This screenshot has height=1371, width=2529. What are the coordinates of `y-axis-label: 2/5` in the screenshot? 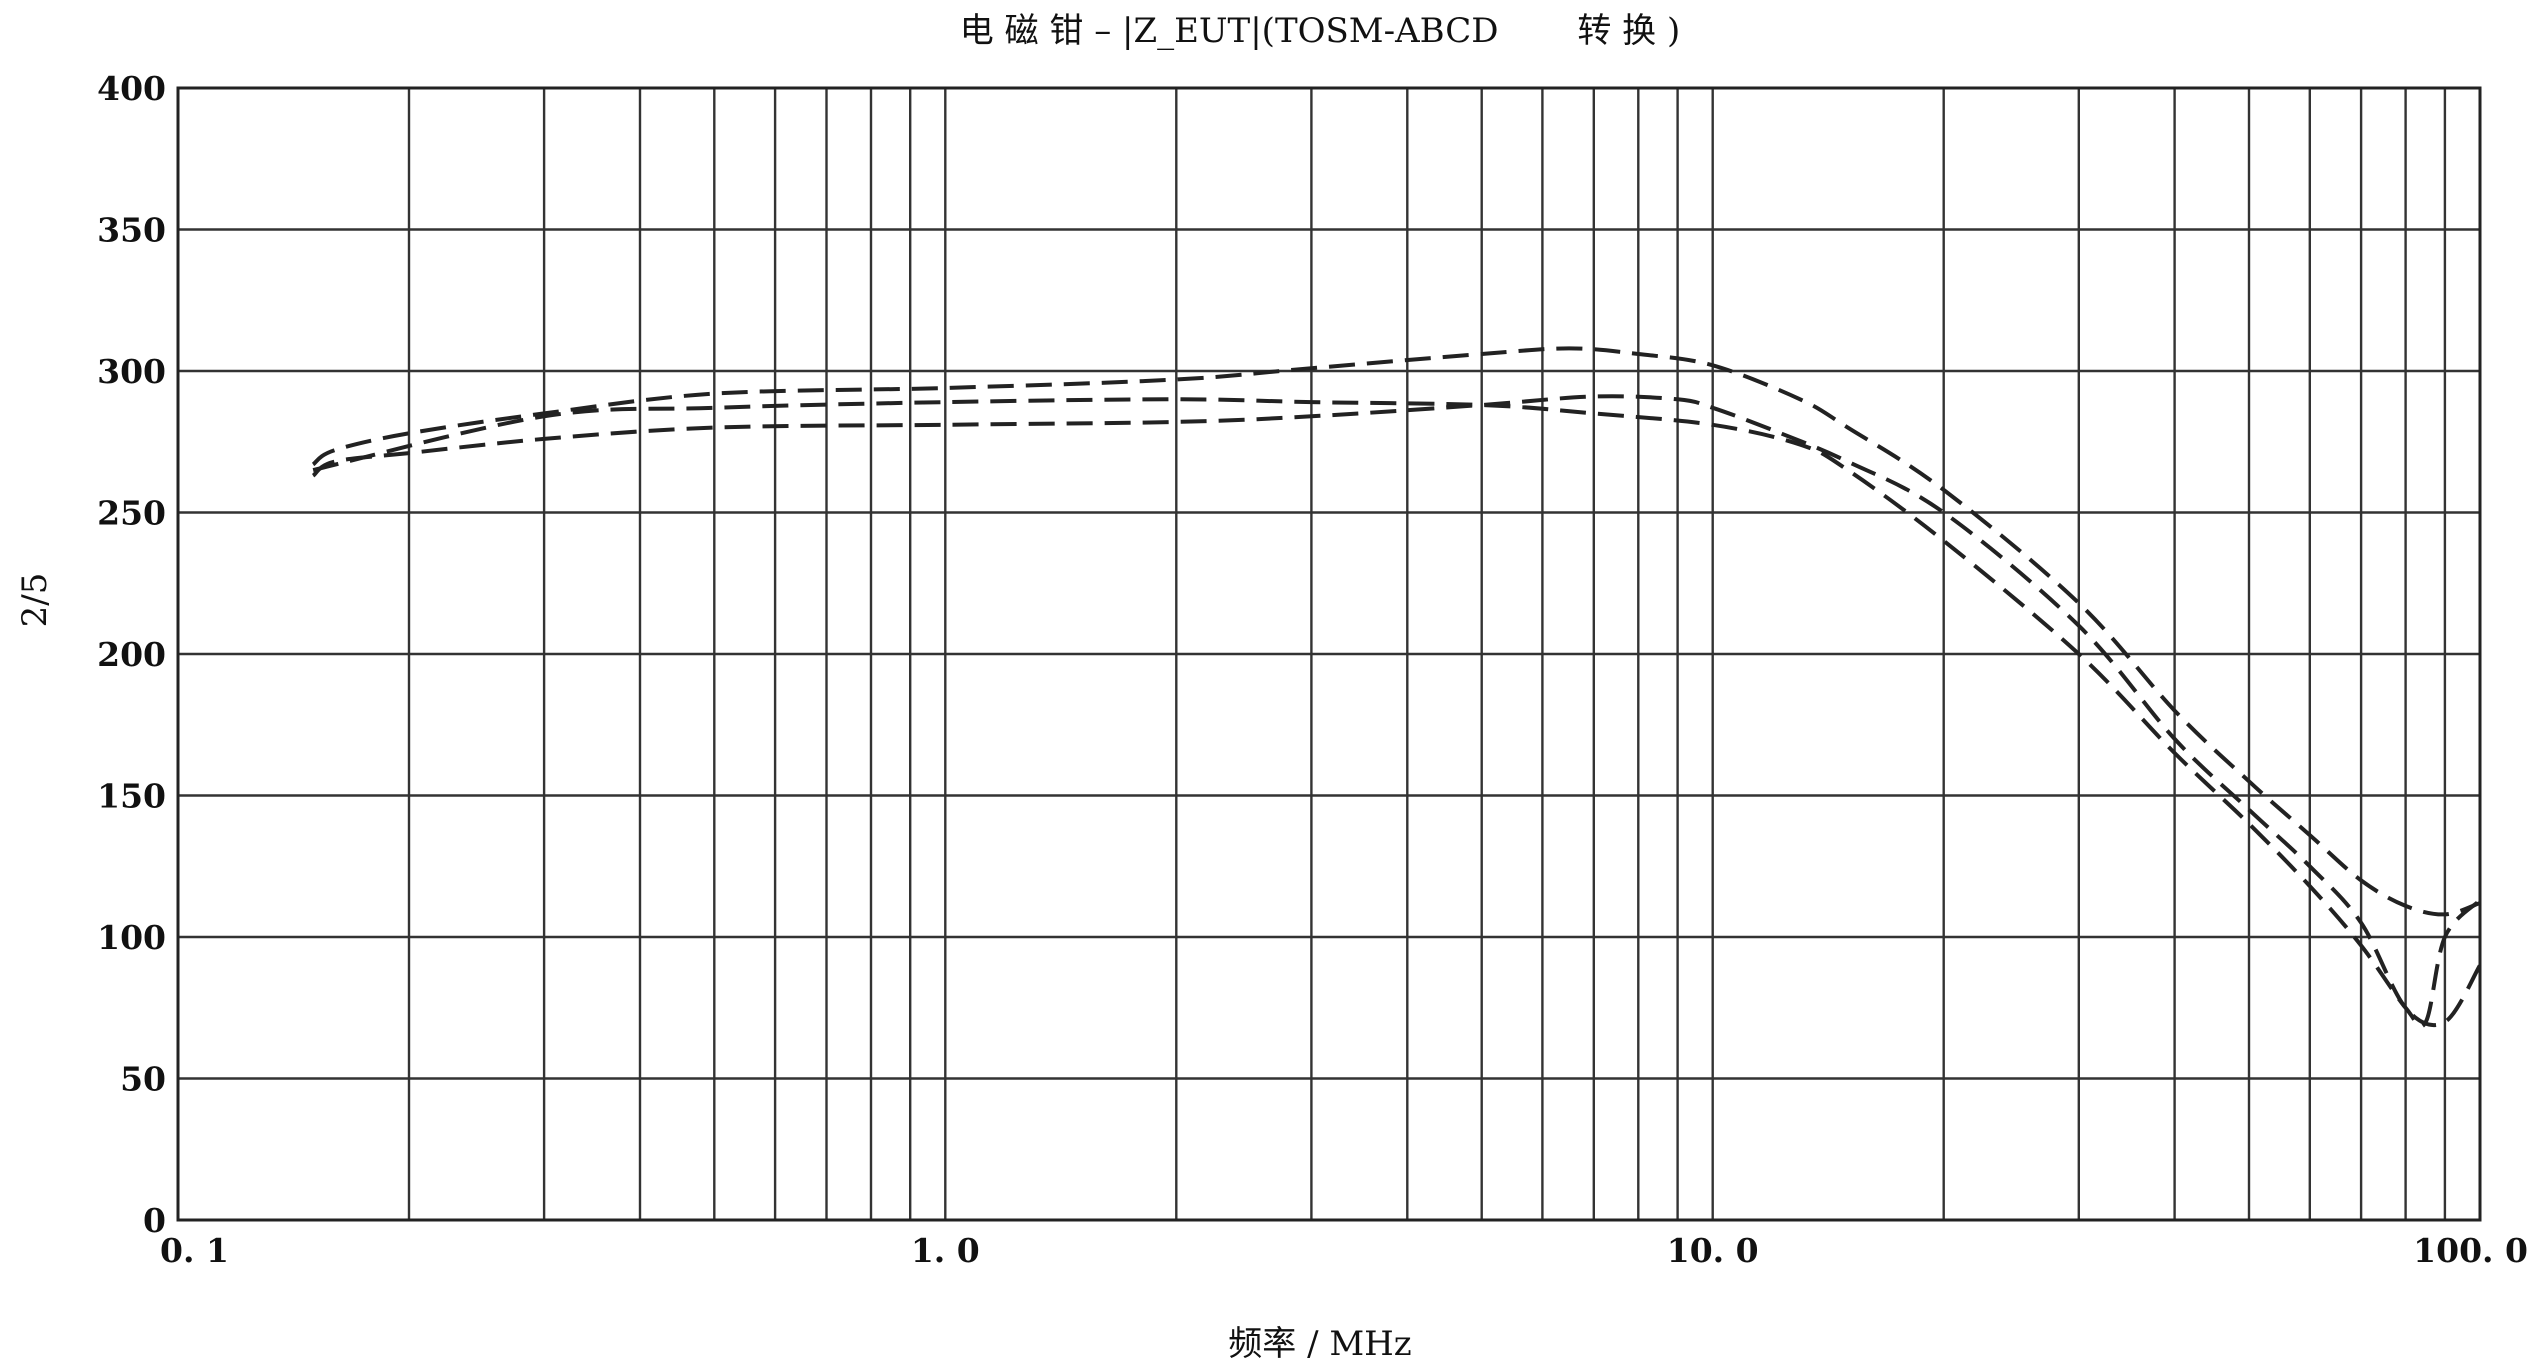 It's located at (35, 600).